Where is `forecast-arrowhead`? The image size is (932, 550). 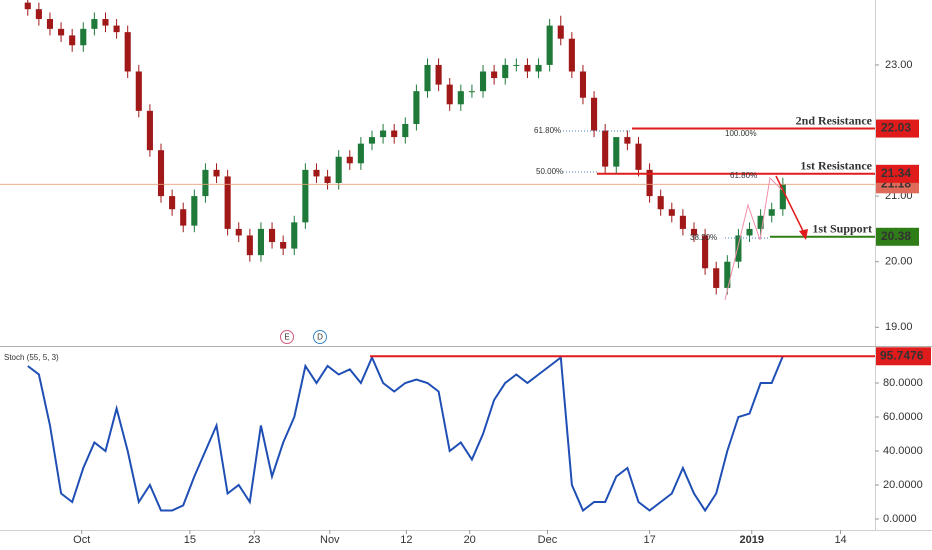 forecast-arrowhead is located at coordinates (803, 234).